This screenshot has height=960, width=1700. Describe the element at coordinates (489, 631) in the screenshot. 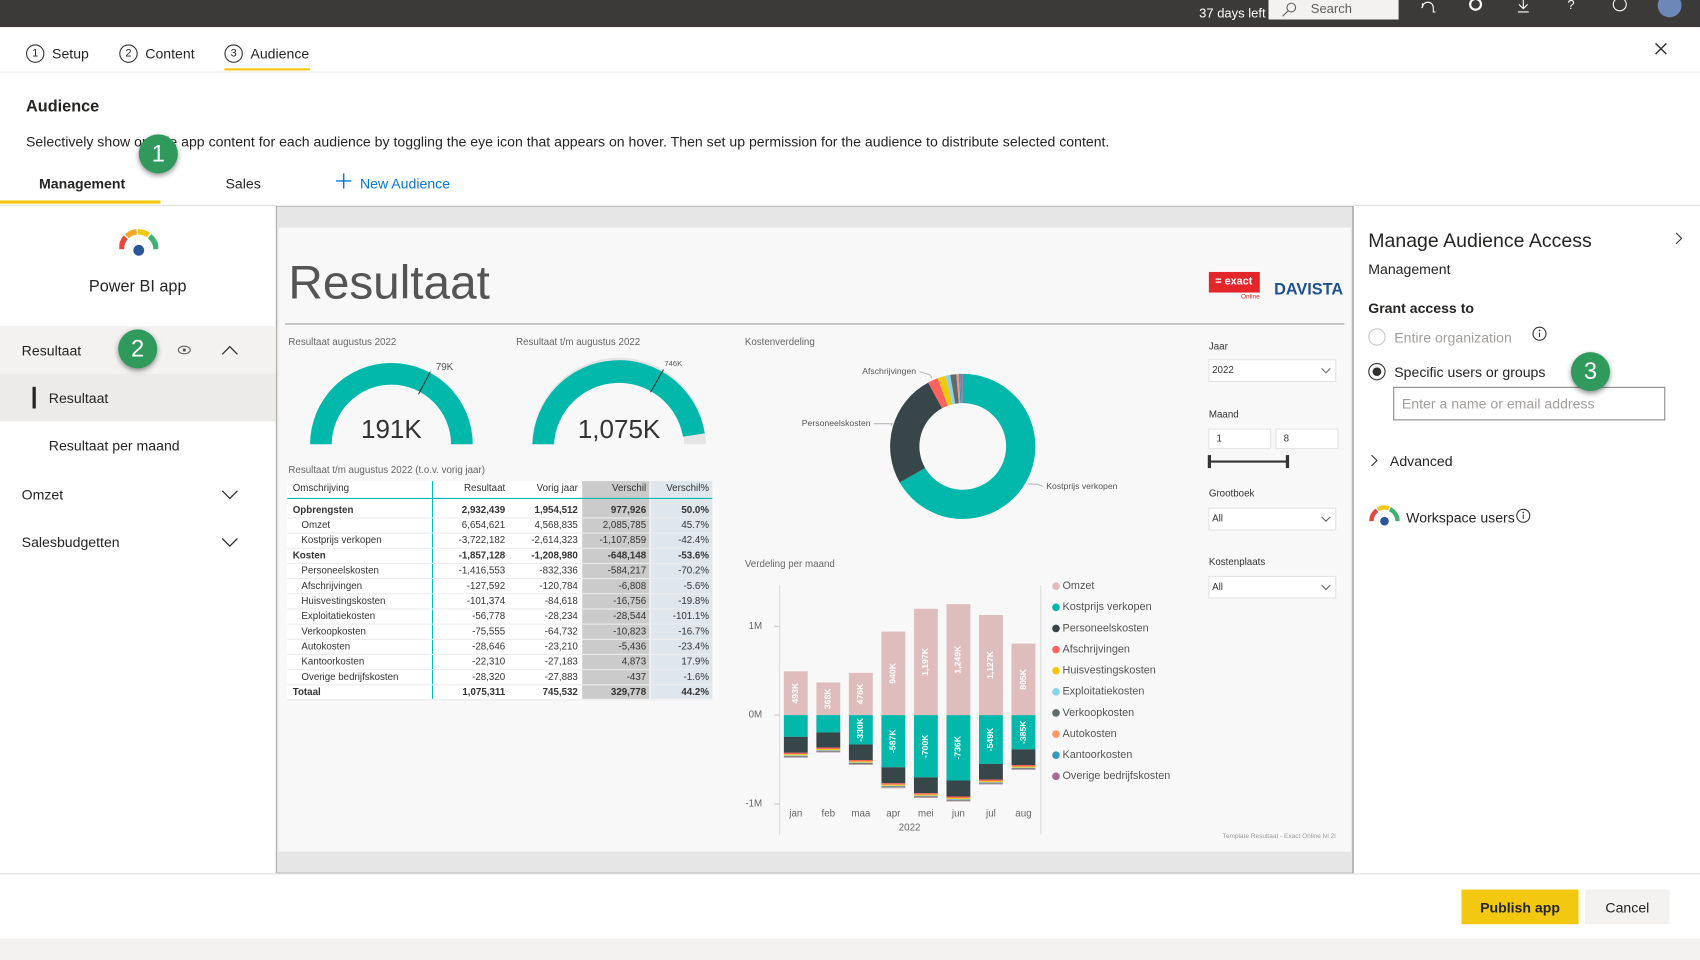

I see `table-cell: -75,555` at that location.